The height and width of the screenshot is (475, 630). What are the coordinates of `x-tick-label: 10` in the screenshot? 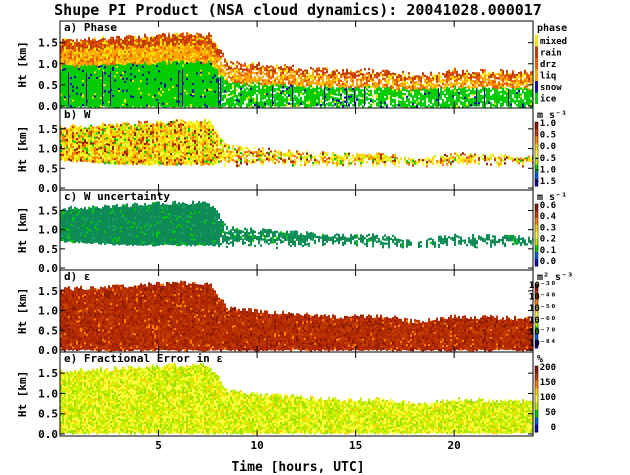 It's located at (256, 445).